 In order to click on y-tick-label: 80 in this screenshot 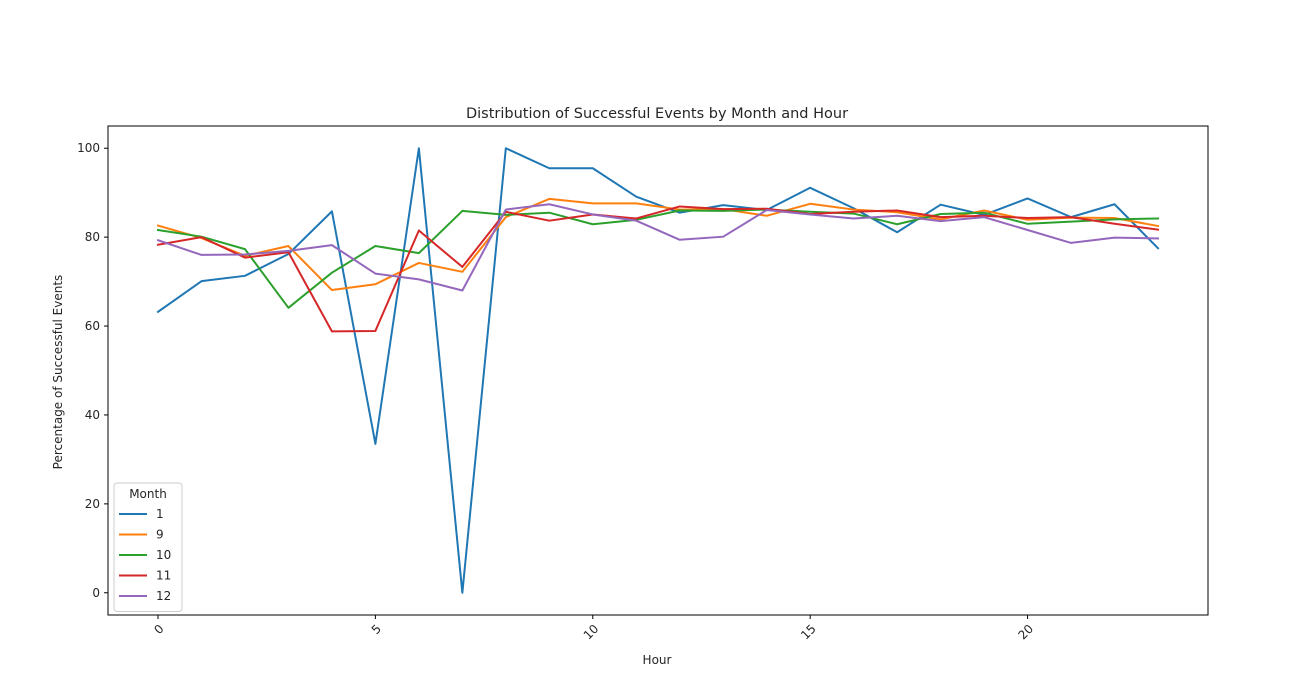, I will do `click(92, 237)`.